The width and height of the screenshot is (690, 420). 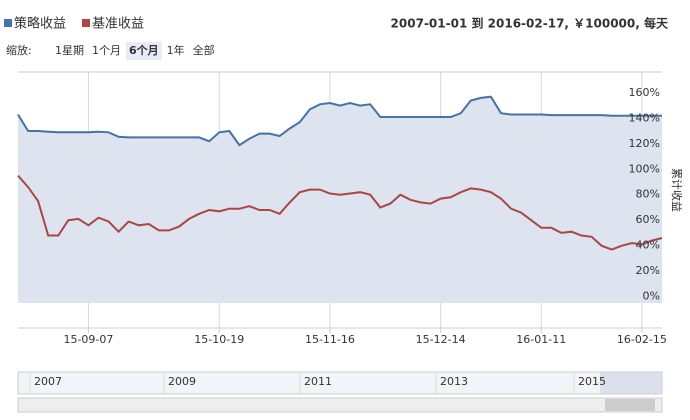 I want to click on y-tick-label: 160%, so click(x=644, y=92).